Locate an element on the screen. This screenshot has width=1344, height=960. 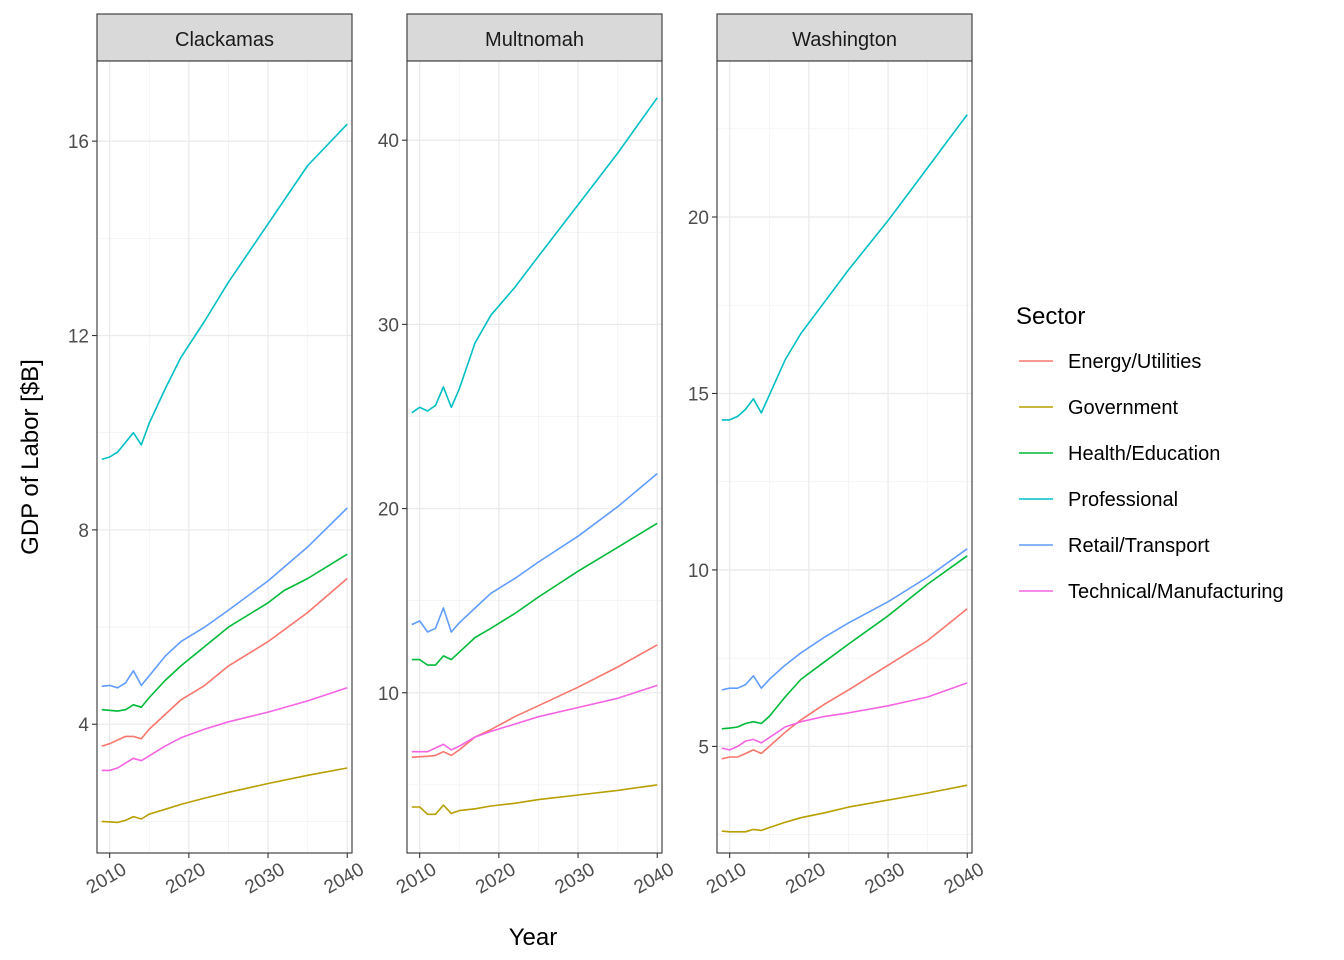
legend-label-energy-utilities: Energy/Utilities is located at coordinates (1134, 362).